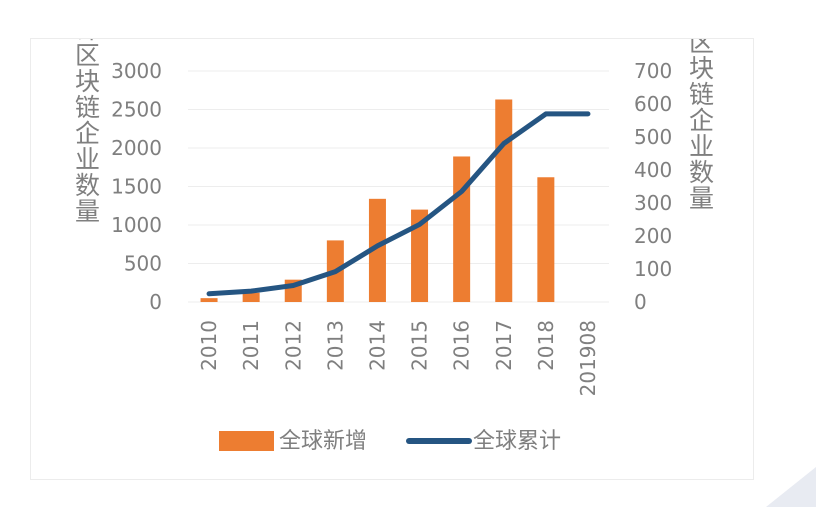  Describe the element at coordinates (653, 71) in the screenshot. I see `right-tick-label: 700` at that location.